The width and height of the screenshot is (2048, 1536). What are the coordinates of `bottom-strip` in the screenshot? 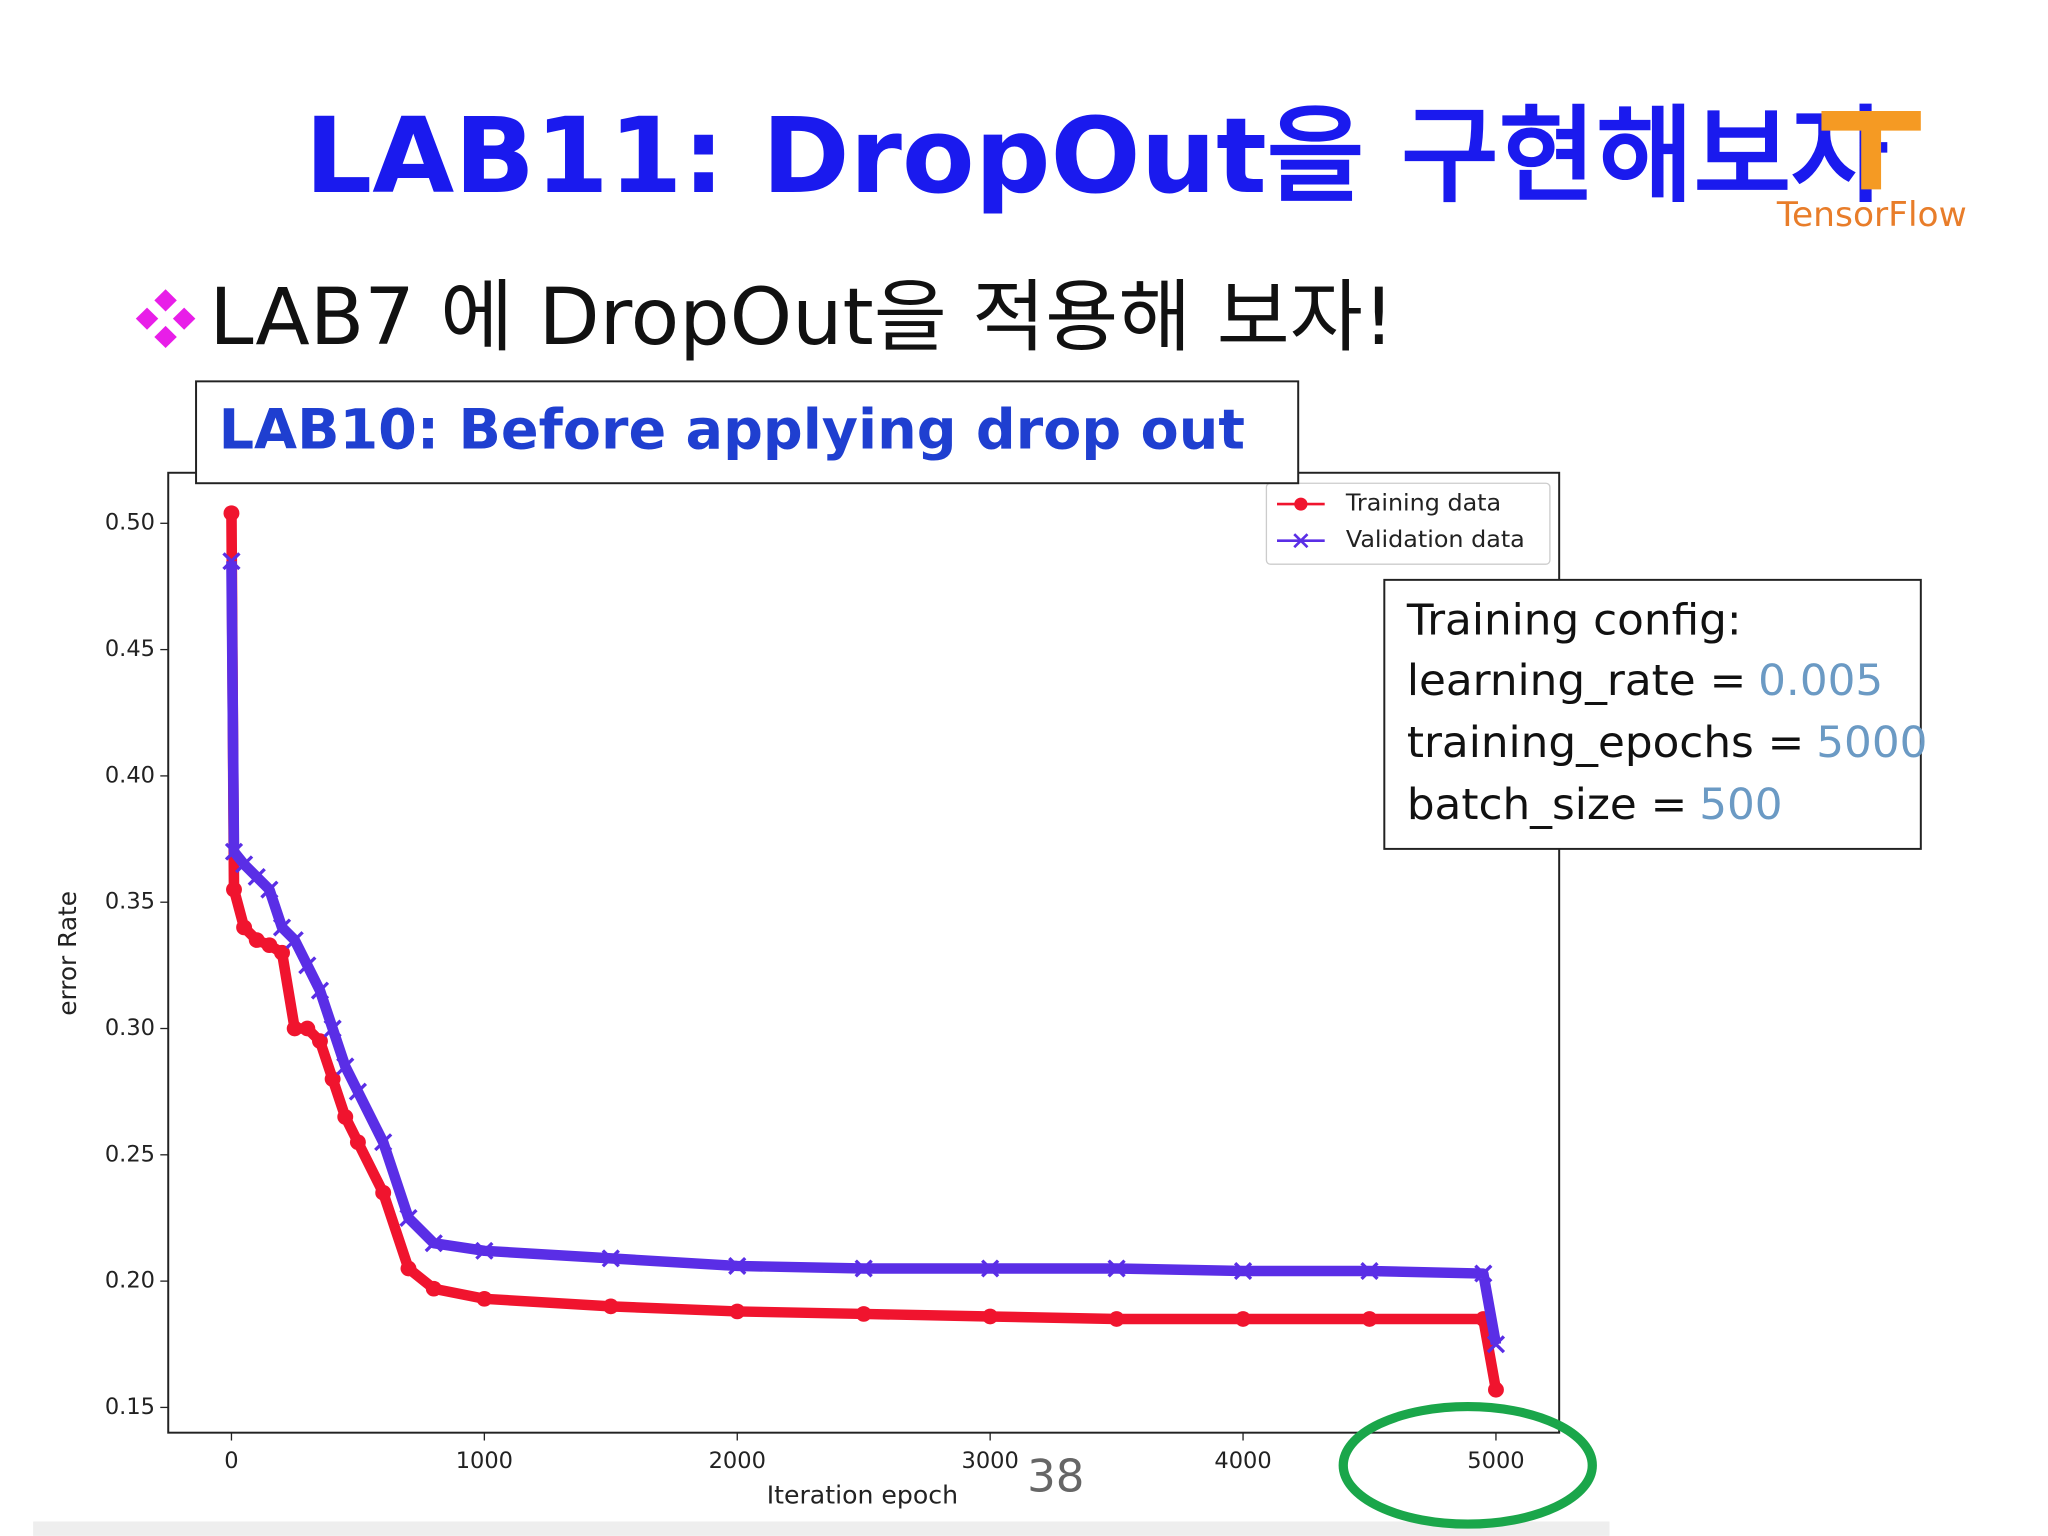 It's located at (821, 1528).